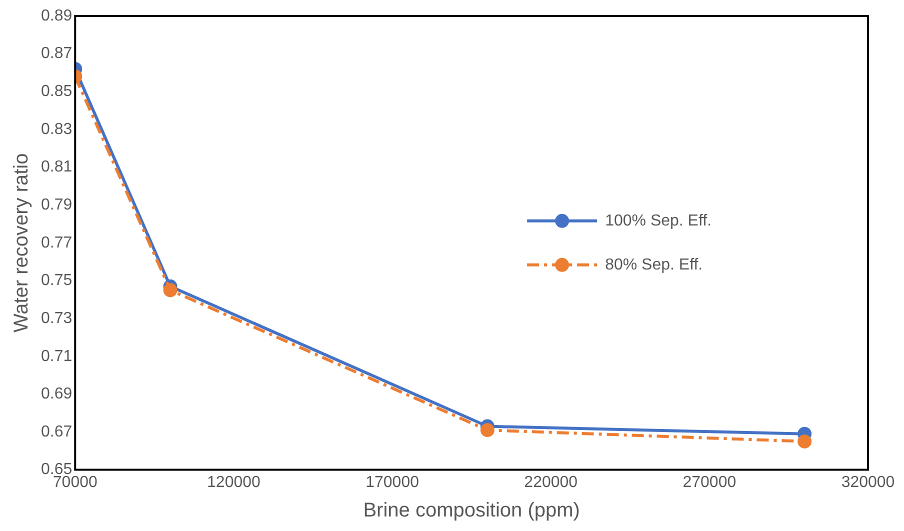 The width and height of the screenshot is (904, 531). Describe the element at coordinates (709, 482) in the screenshot. I see `x-tick-label: 270000` at that location.